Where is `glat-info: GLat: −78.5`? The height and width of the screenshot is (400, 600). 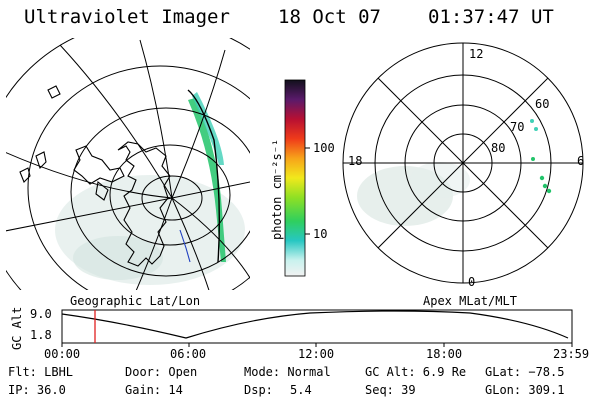
glat-info: GLat: −78.5 is located at coordinates (525, 372).